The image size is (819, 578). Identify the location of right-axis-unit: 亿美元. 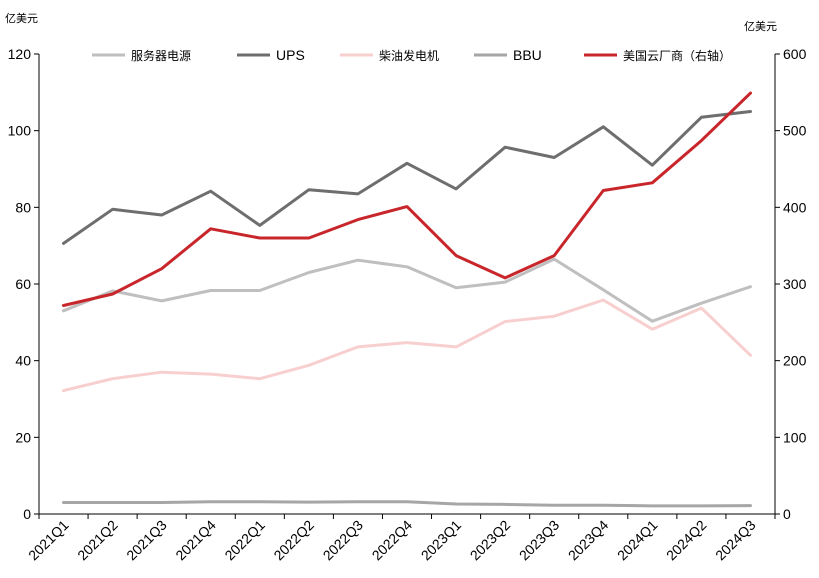
(760, 26).